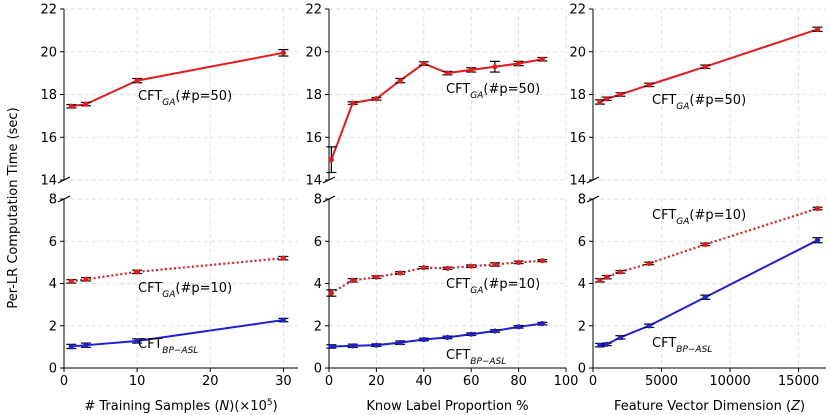  What do you see at coordinates (13, 207) in the screenshot?
I see `y-axis-label: Per-LR Computation Time (sec)` at bounding box center [13, 207].